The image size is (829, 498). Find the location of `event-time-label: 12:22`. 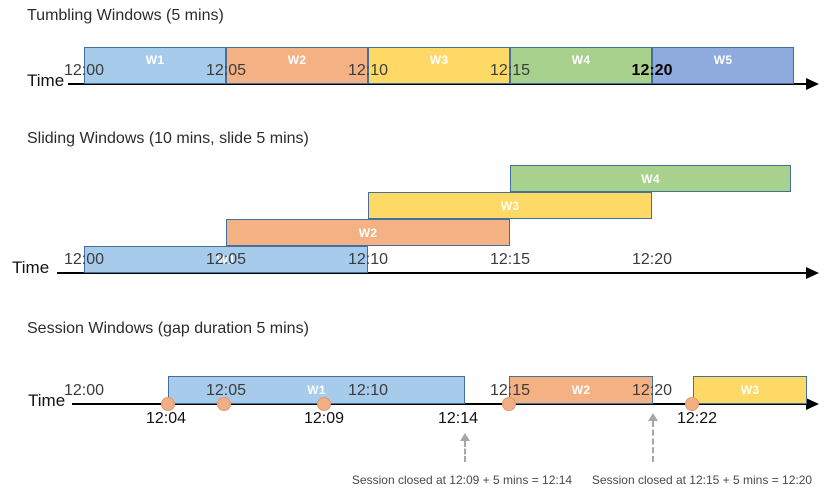

event-time-label: 12:22 is located at coordinates (697, 418).